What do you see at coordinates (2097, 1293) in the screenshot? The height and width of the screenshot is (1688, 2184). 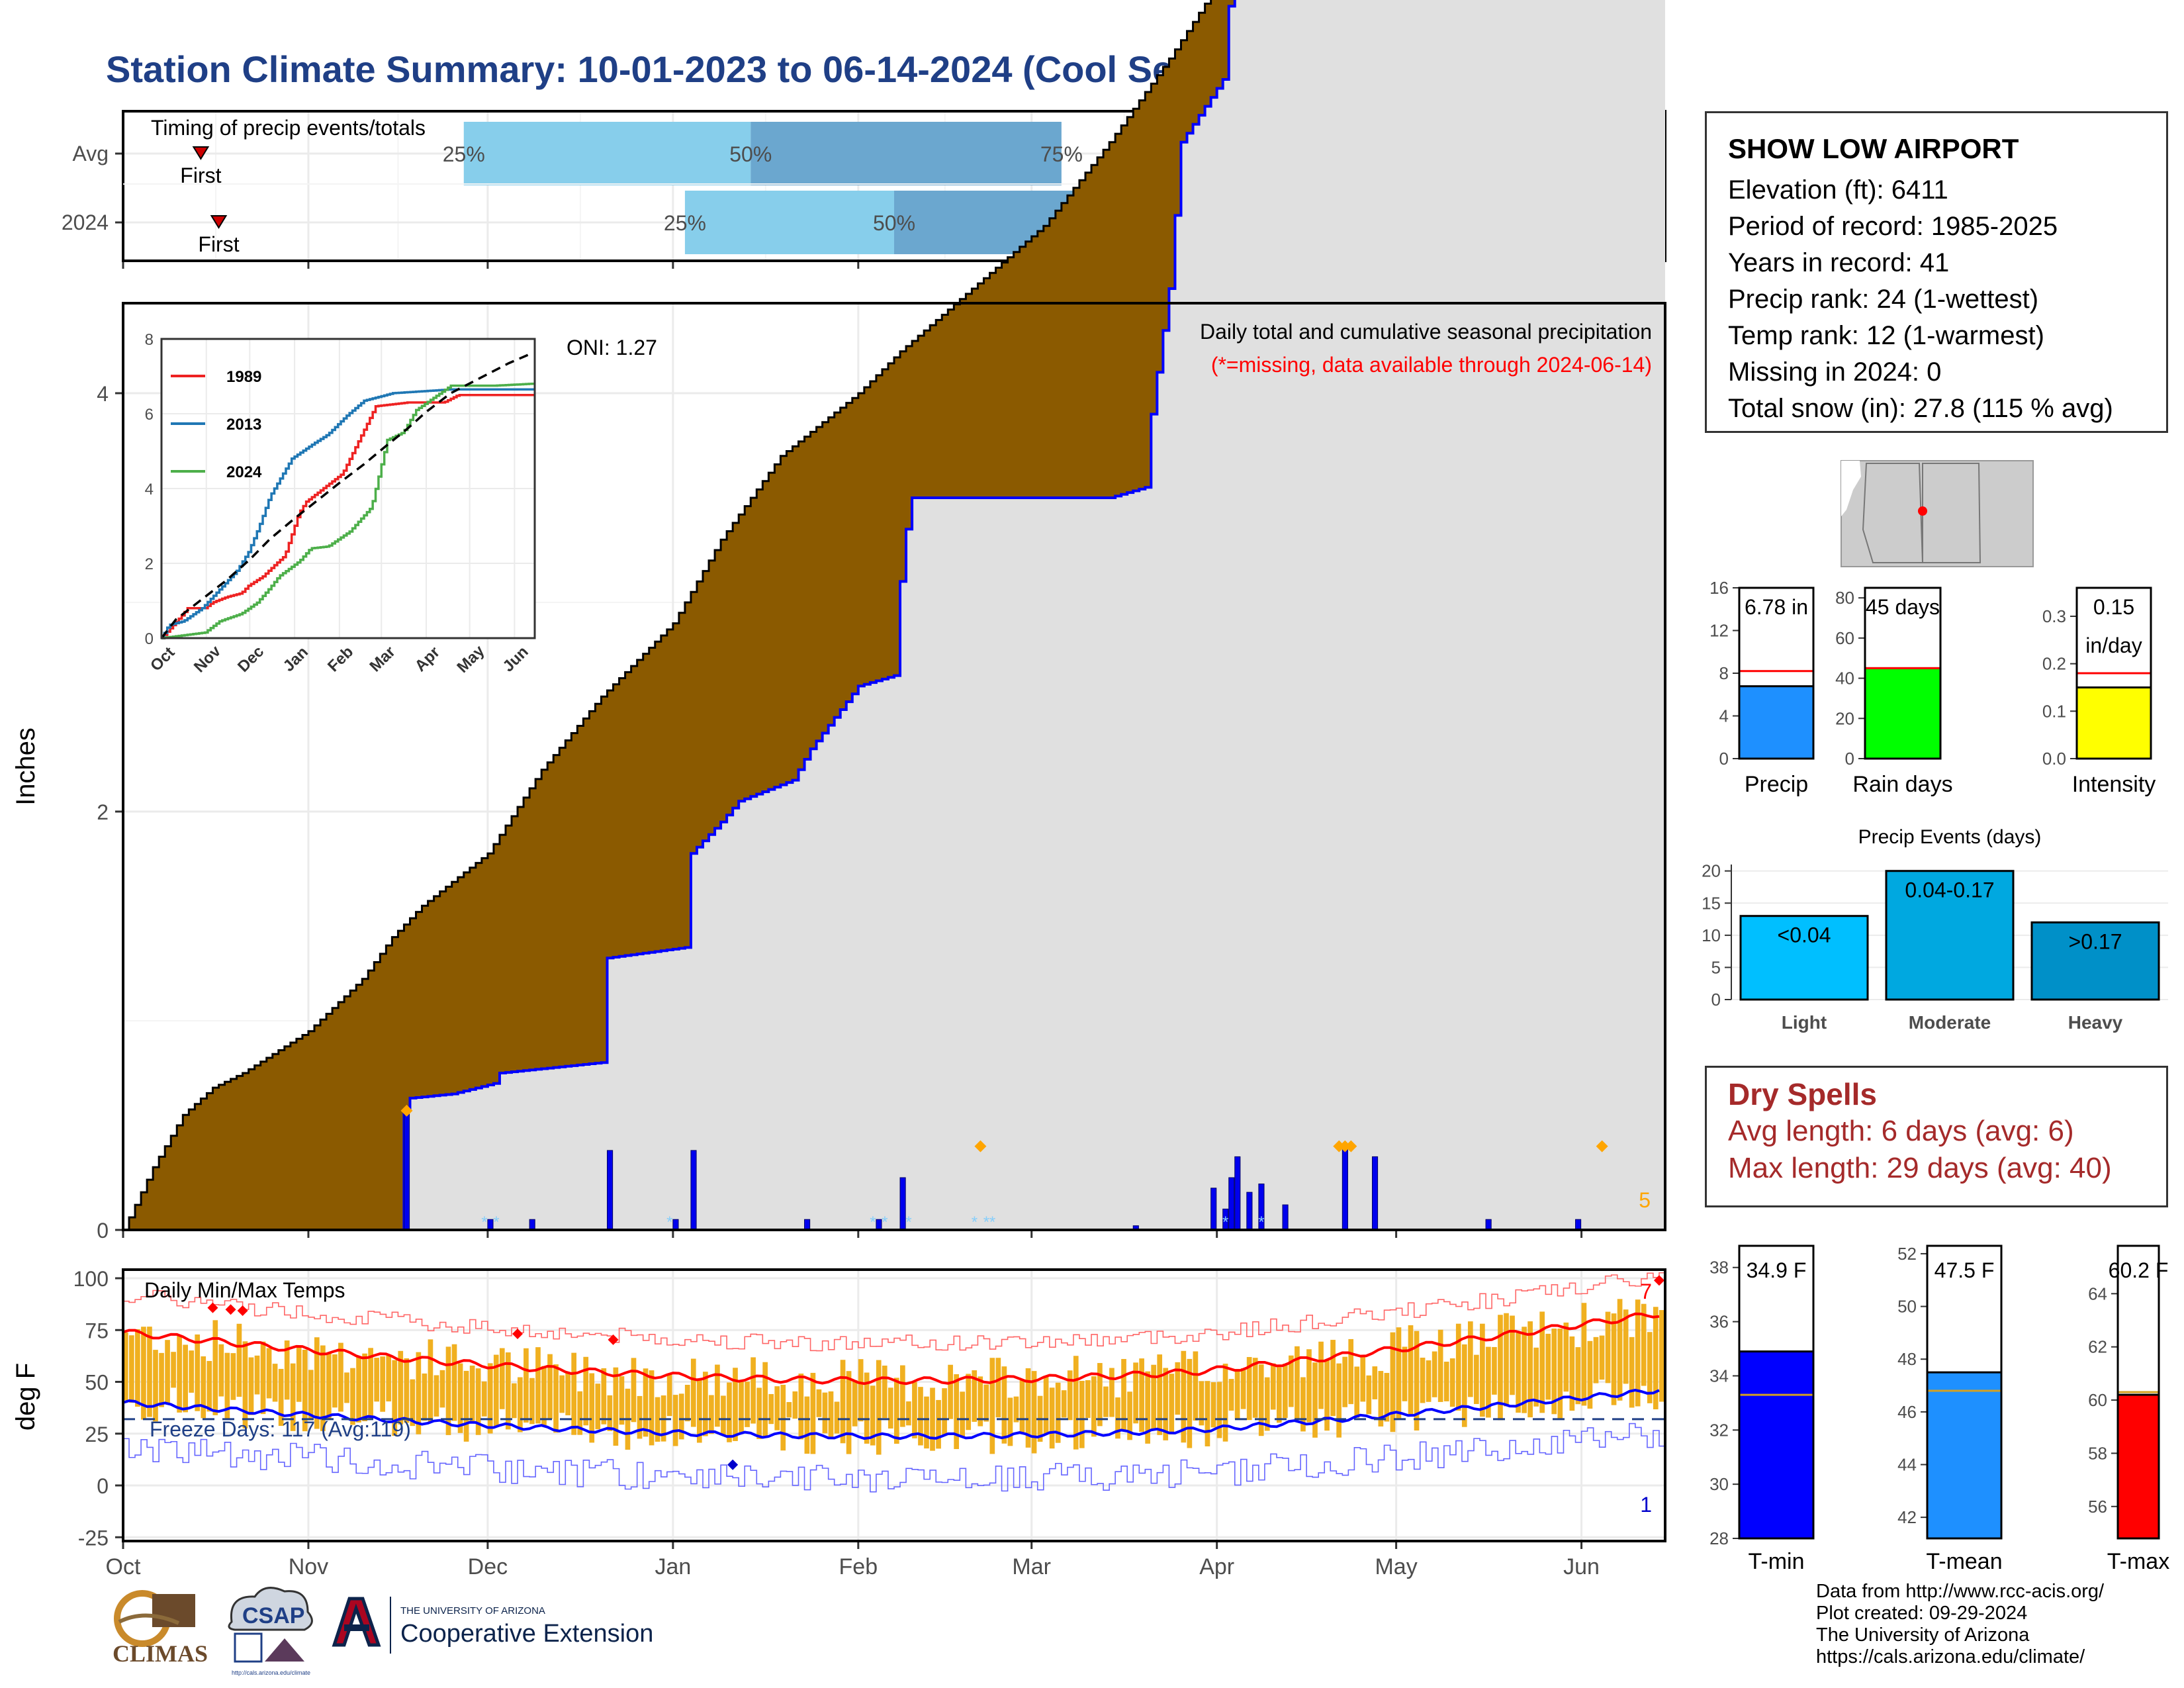 I see `tbar-y-tick-label: 64` at bounding box center [2097, 1293].